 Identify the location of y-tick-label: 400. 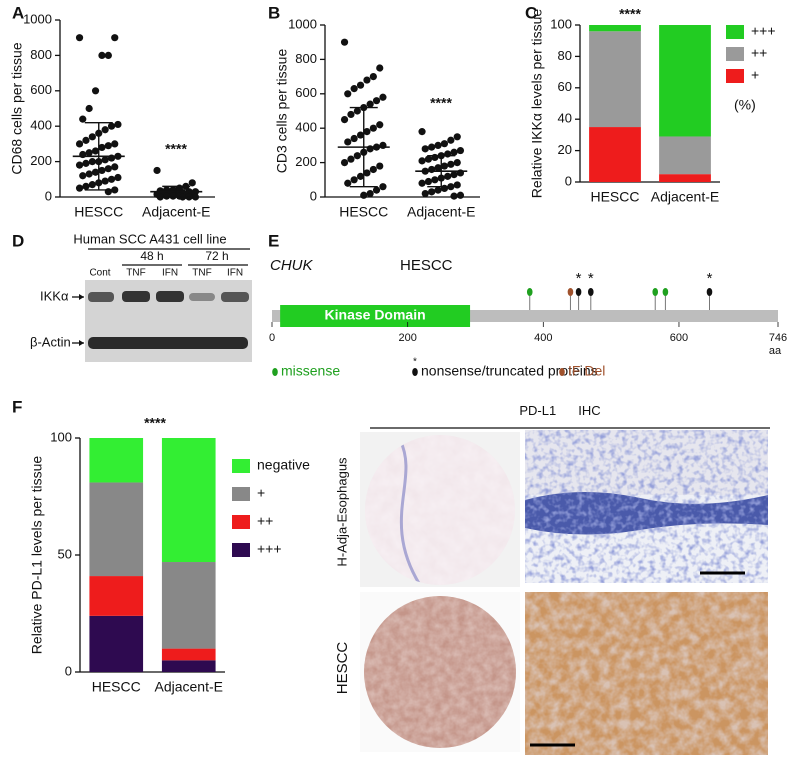
(306, 127).